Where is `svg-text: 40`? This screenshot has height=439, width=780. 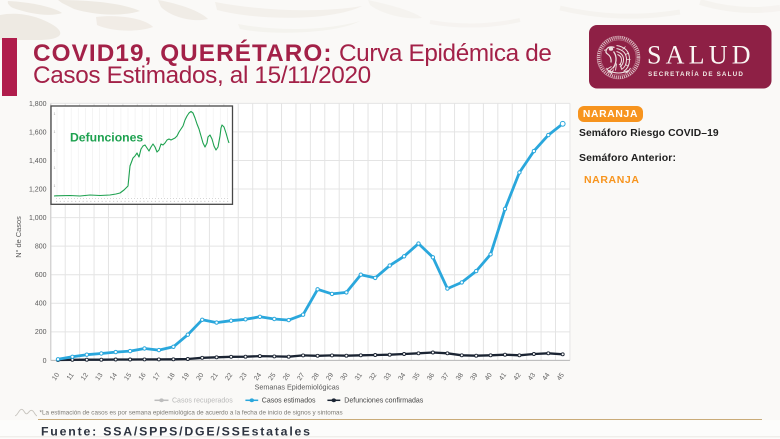 svg-text: 40 is located at coordinates (489, 377).